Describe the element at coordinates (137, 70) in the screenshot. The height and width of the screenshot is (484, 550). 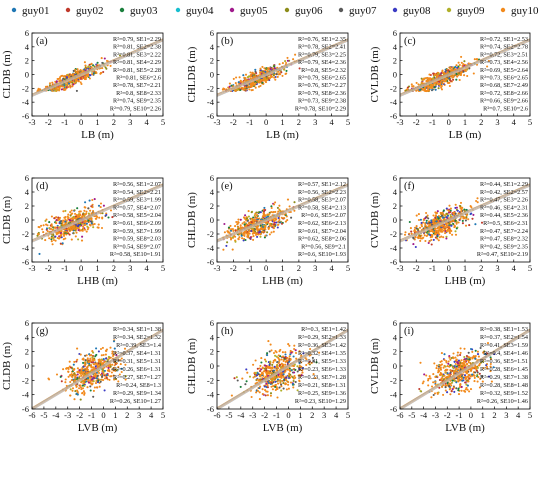
I see `stat-line: R²=0.81, SE5=2.28` at that location.